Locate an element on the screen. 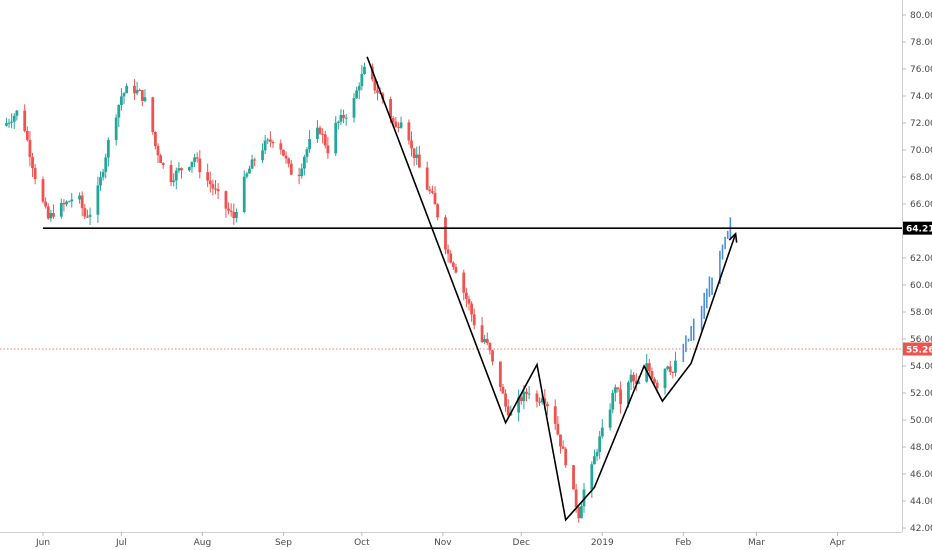  y-tick-label: 62.00 is located at coordinates (921, 259).